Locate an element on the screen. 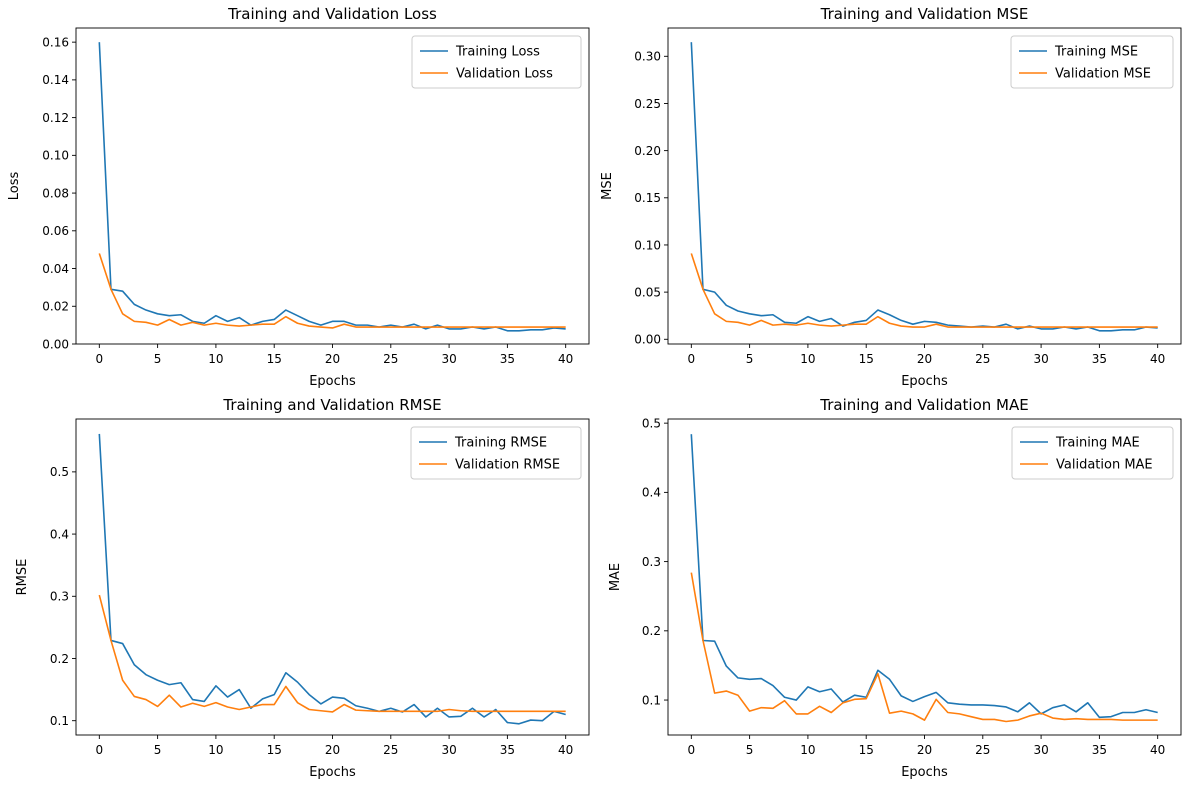 The width and height of the screenshot is (1189, 790). training-series-legend-label: Training RMSE is located at coordinates (500, 443).